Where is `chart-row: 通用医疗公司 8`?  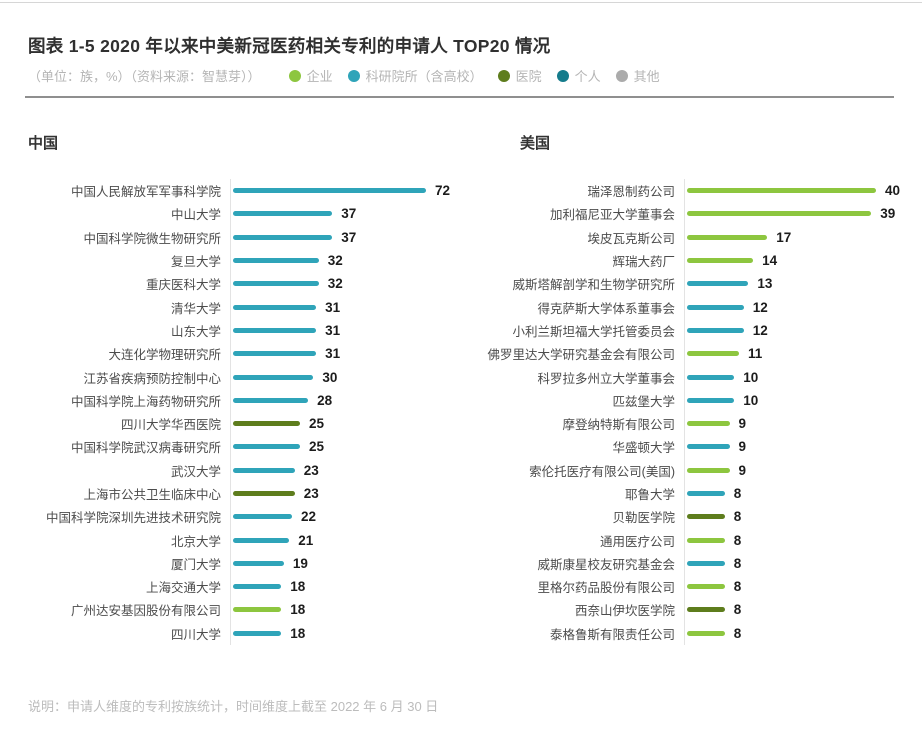
chart-row: 通用医疗公司 8 is located at coordinates (700, 540).